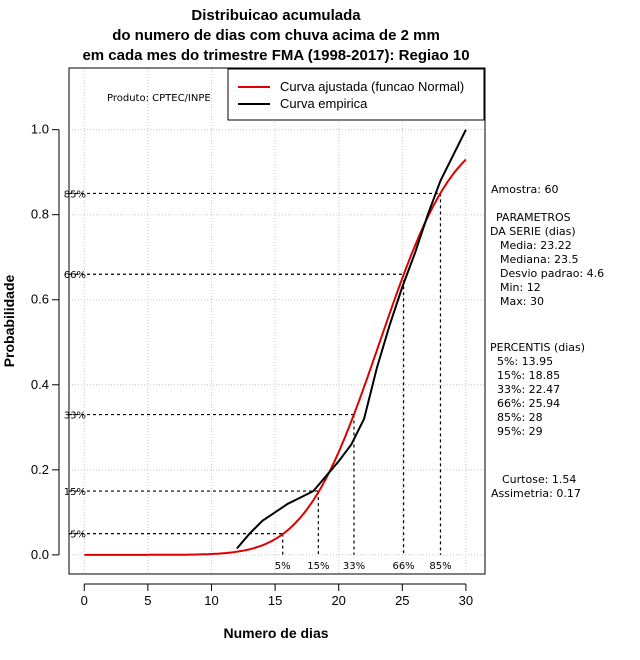  I want to click on y-axis-title: Probabilidade, so click(9, 321).